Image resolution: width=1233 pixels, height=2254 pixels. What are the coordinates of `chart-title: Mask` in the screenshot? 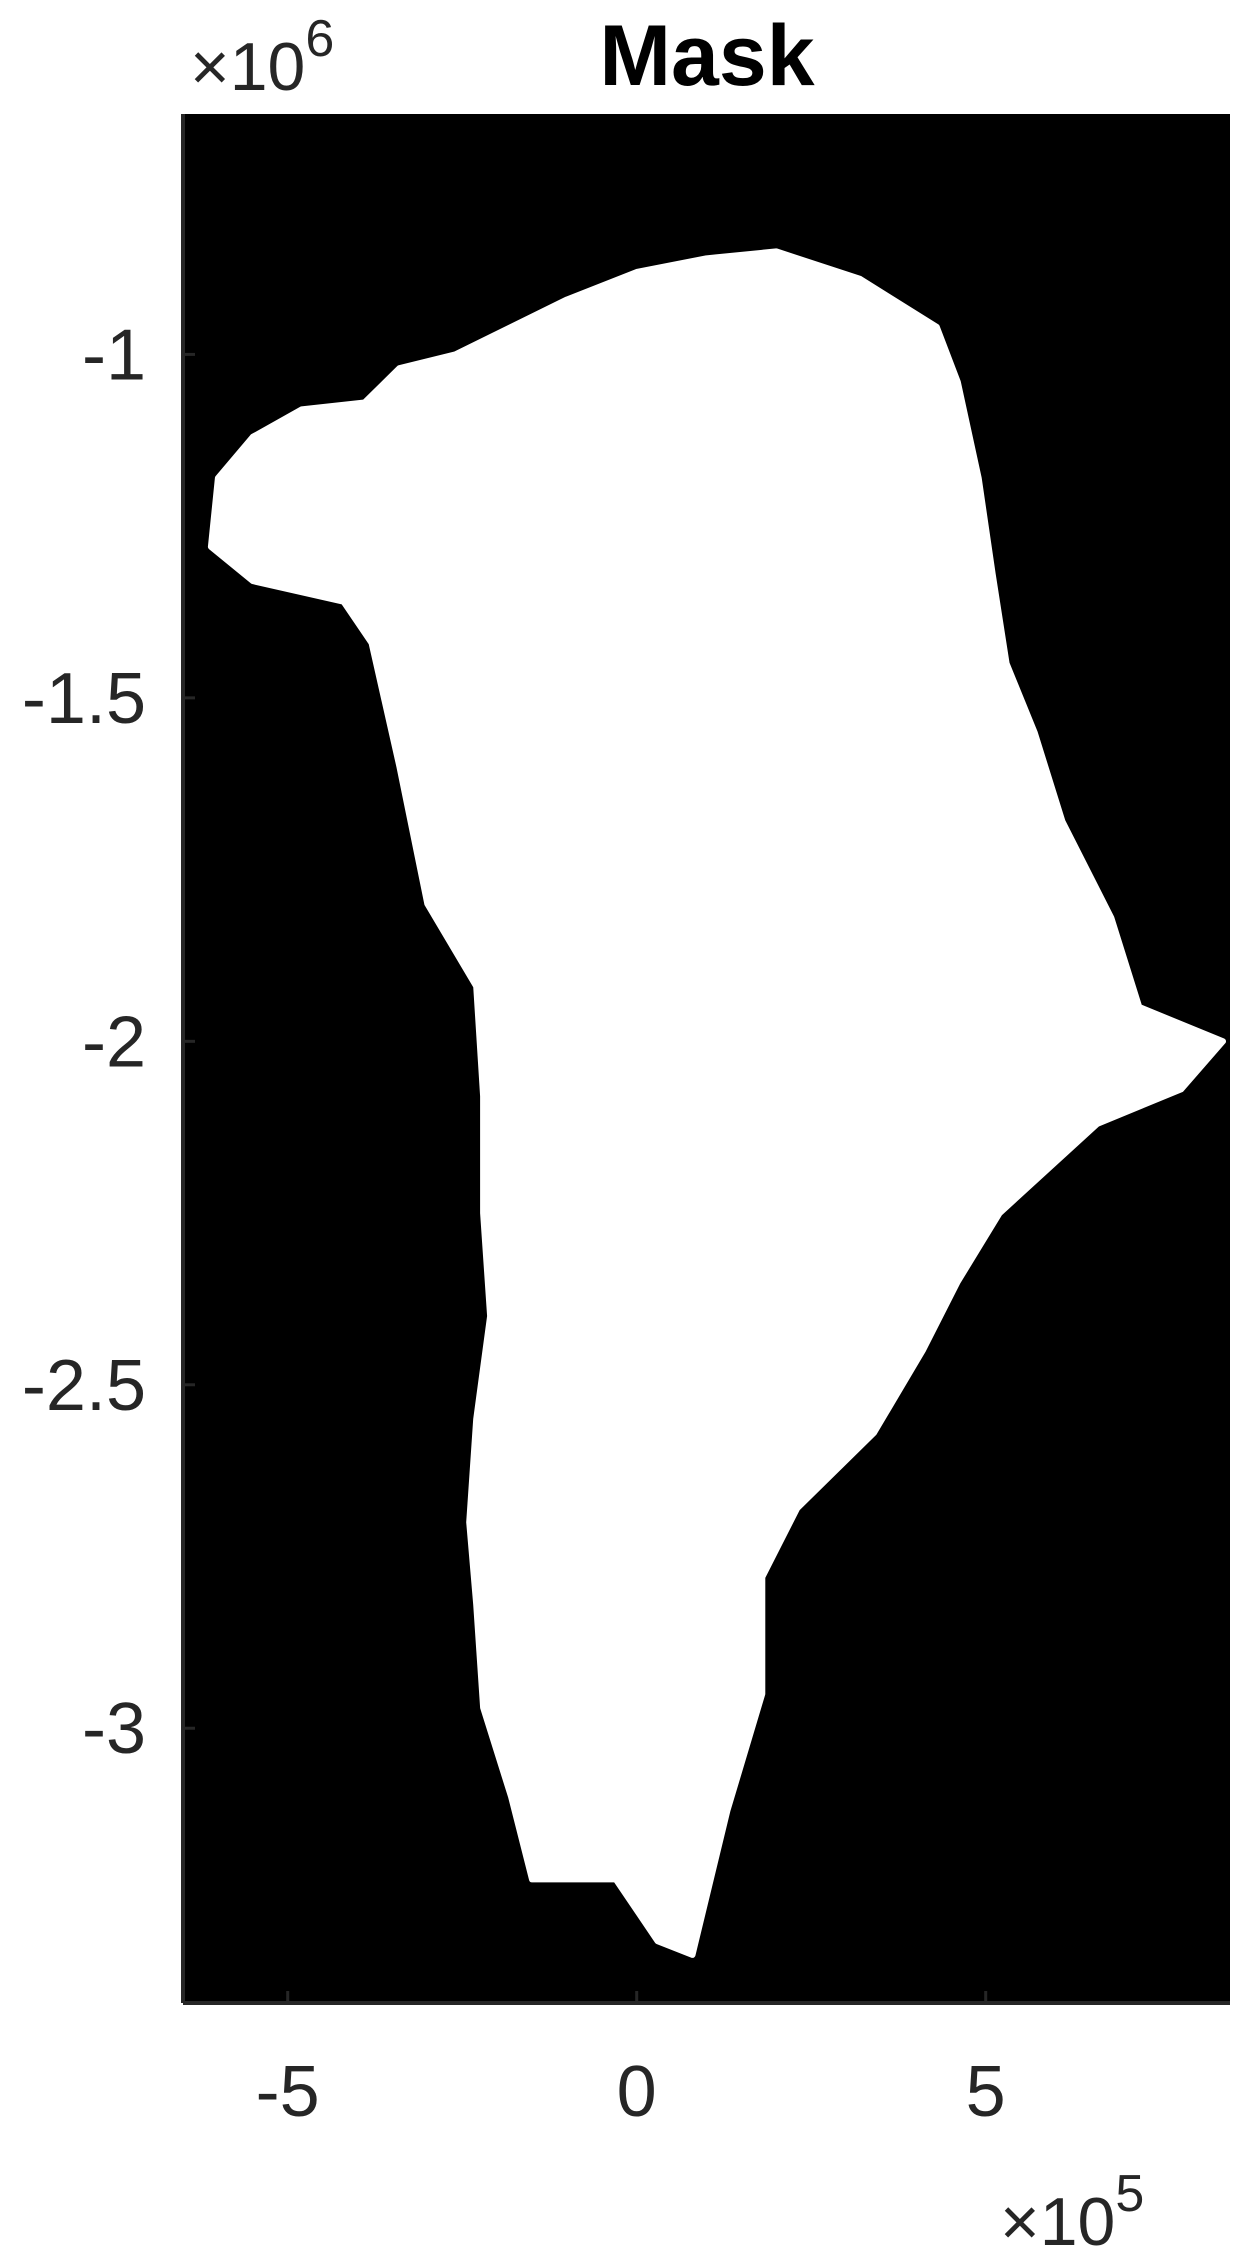 It's located at (706, 56).